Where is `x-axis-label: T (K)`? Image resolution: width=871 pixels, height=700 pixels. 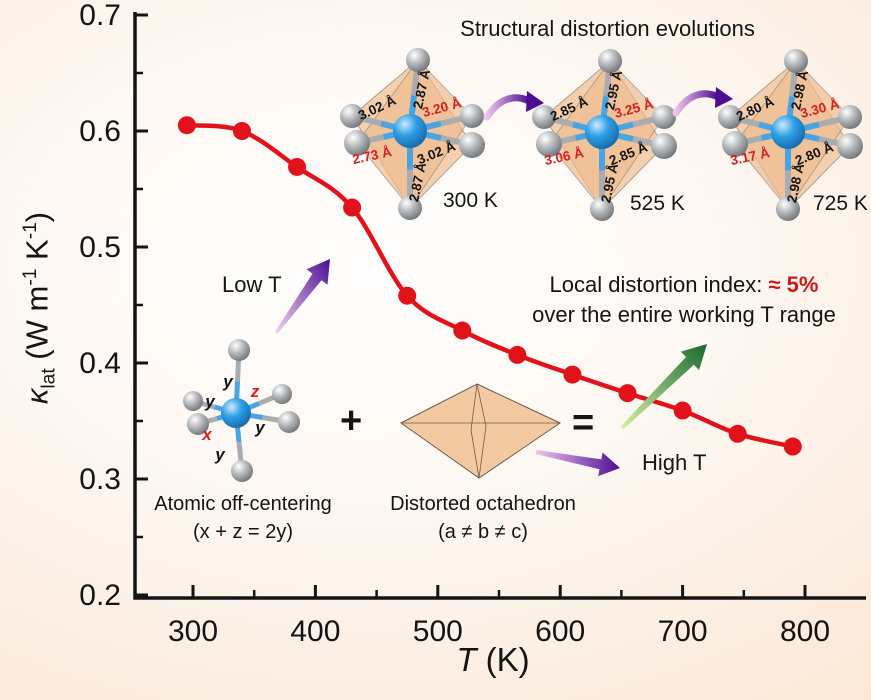 x-axis-label: T (K) is located at coordinates (493, 659).